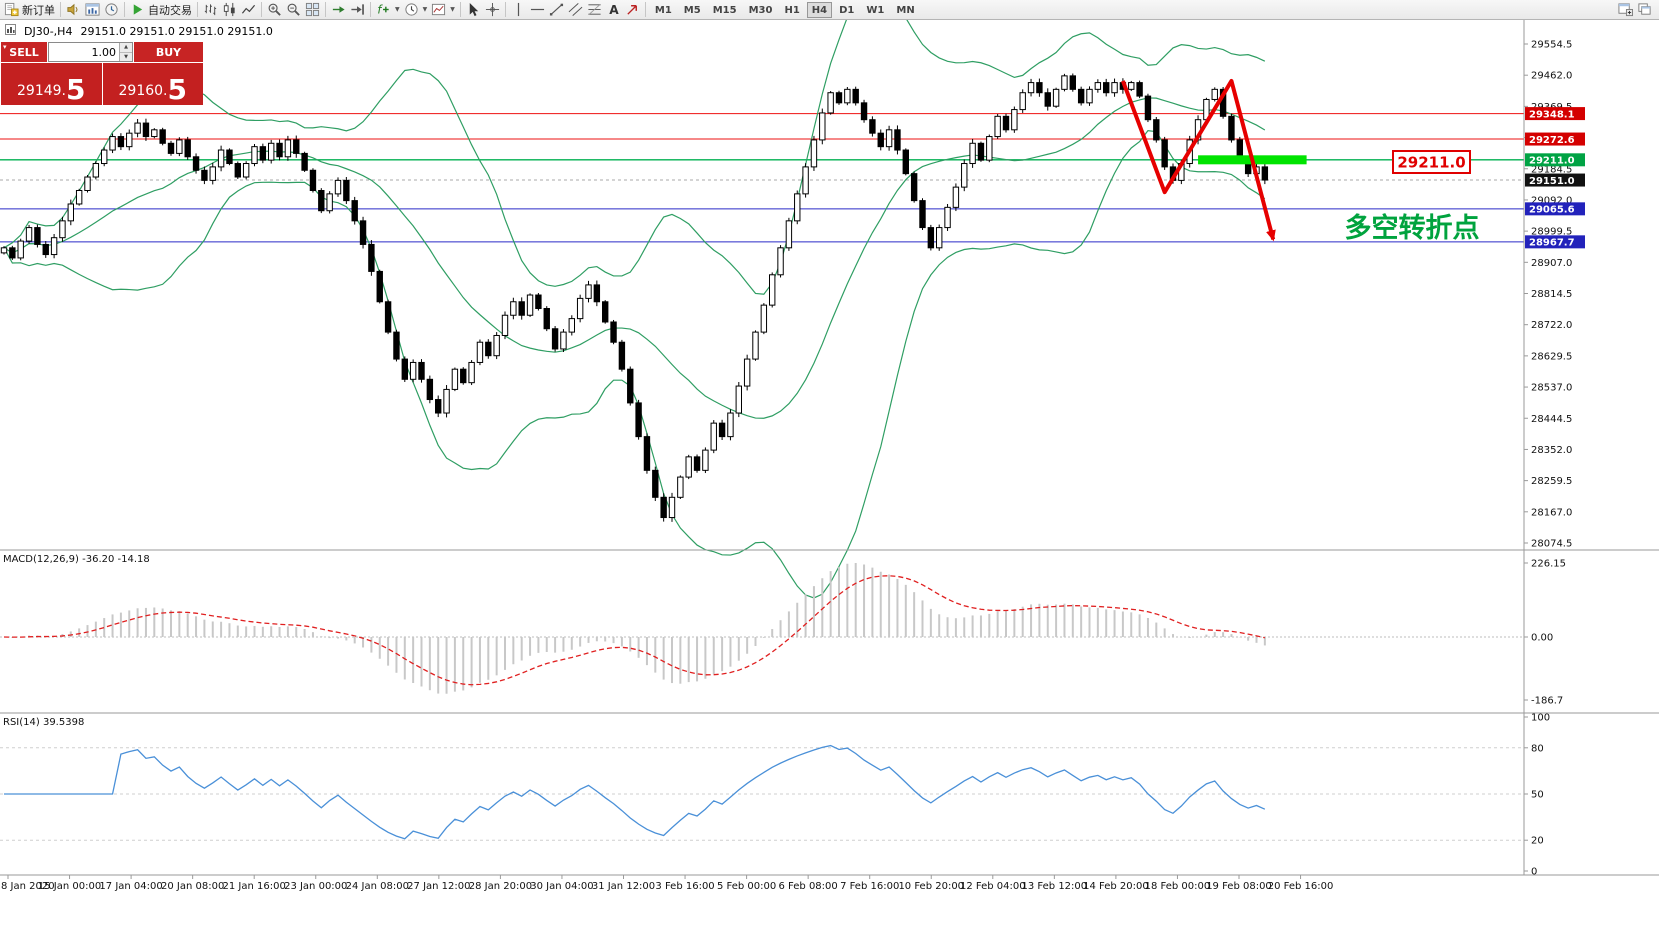 The image size is (1659, 948). Describe the element at coordinates (692, 10) in the screenshot. I see `timeframe-m5-button: M5` at that location.